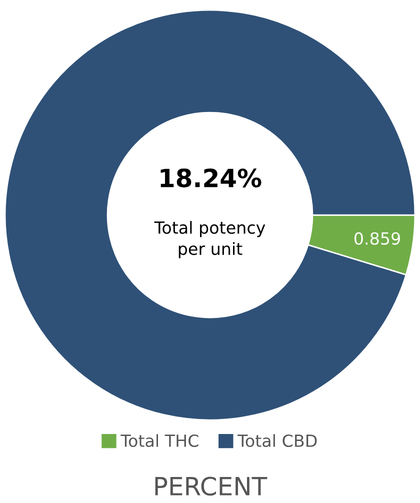 The image size is (420, 503). What do you see at coordinates (277, 441) in the screenshot?
I see `legend-label: Total CBD` at bounding box center [277, 441].